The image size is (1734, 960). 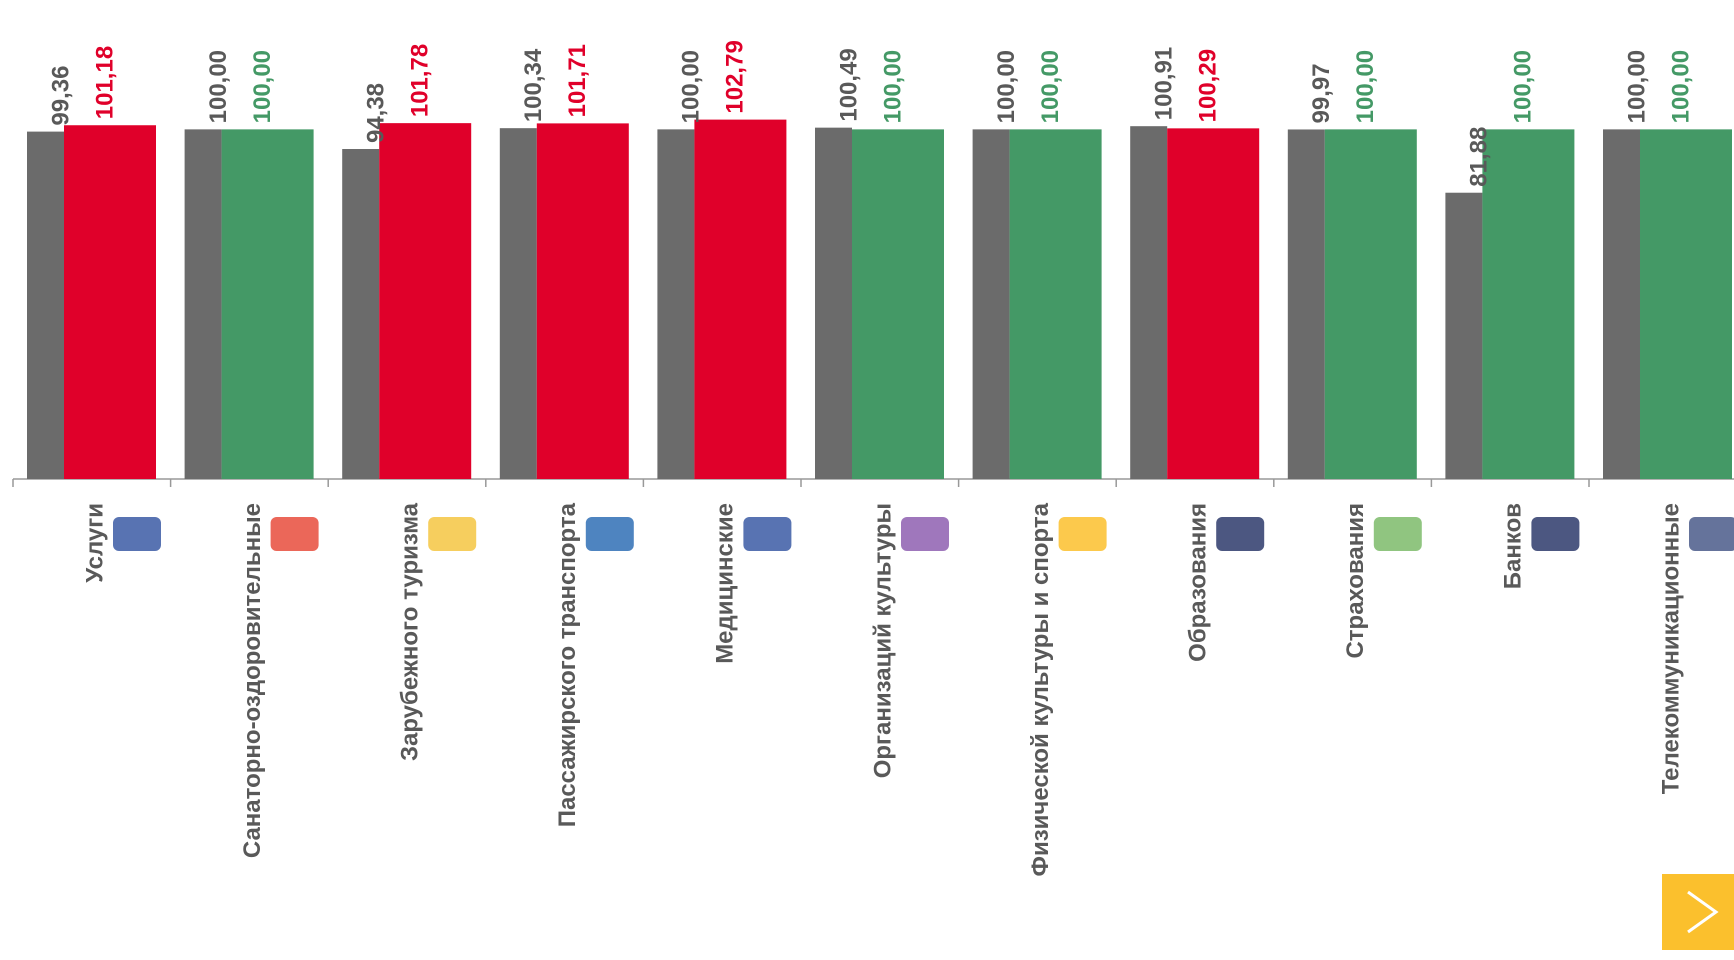 I want to click on x-tick-label: Зарубежного туризма, so click(x=410, y=631).